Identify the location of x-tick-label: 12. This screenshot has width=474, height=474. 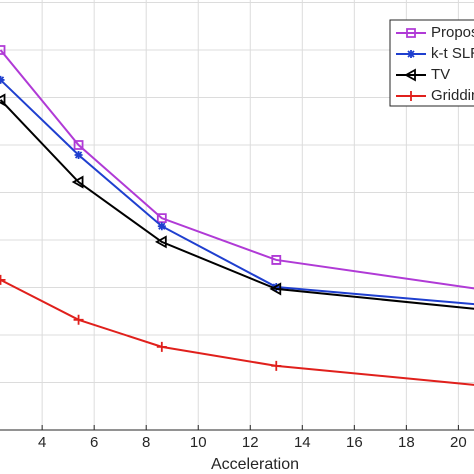
(250, 442).